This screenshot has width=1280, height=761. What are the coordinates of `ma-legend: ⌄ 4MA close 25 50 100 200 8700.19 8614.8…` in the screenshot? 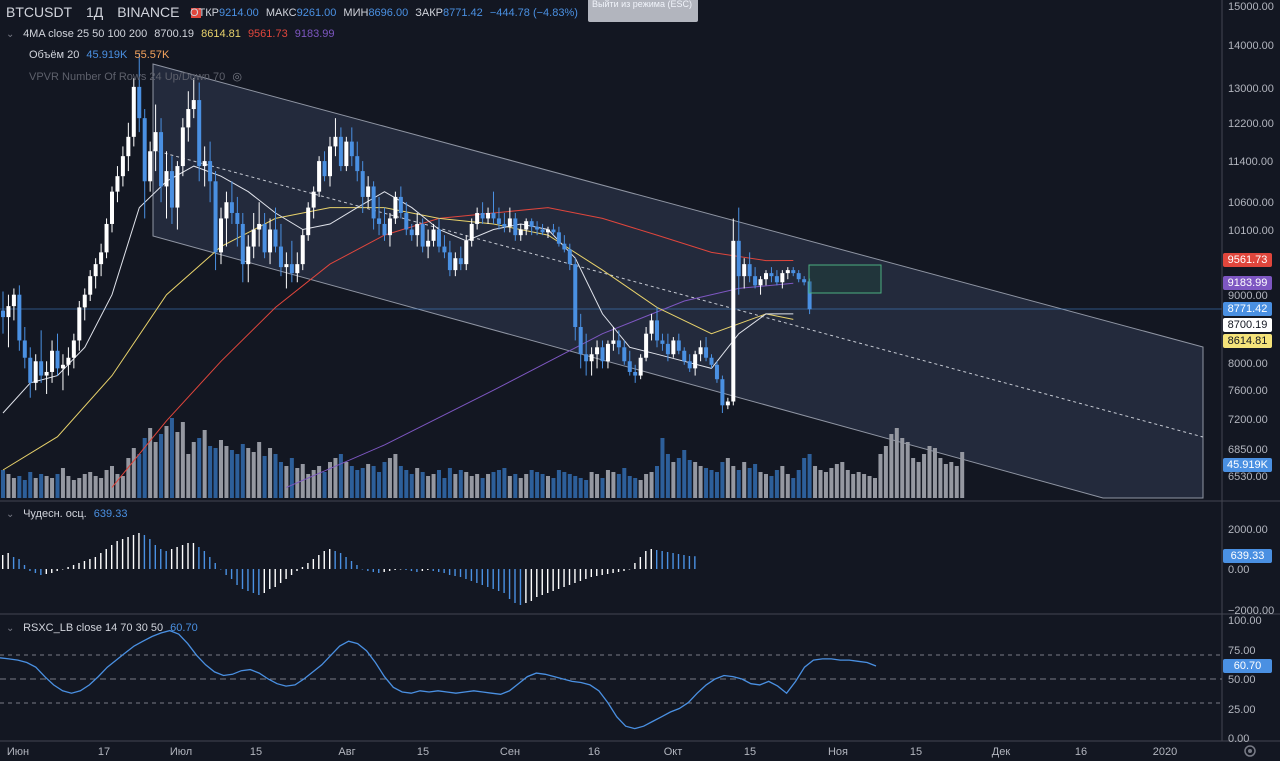 It's located at (172, 34).